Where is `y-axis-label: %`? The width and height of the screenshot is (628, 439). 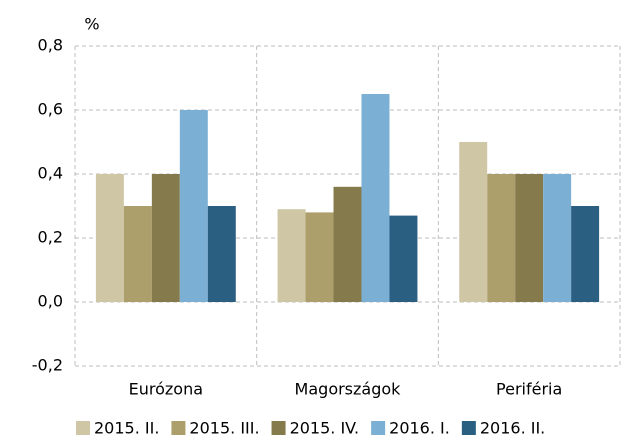 y-axis-label: % is located at coordinates (91, 24).